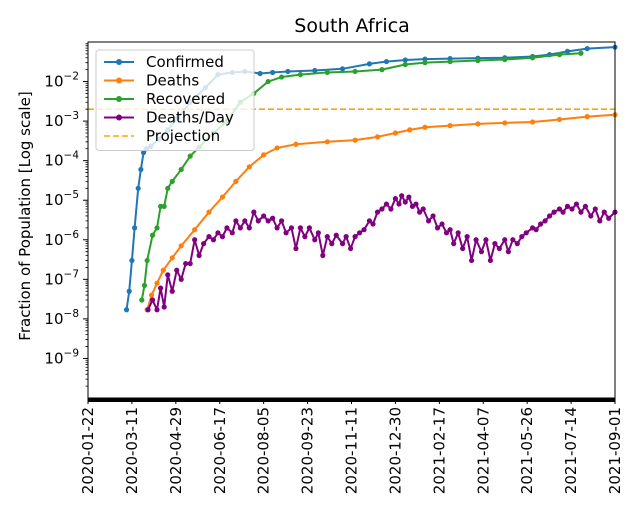 This screenshot has height=524, width=640. I want to click on y-tick-label: 10⁻⁴, so click(61, 160).